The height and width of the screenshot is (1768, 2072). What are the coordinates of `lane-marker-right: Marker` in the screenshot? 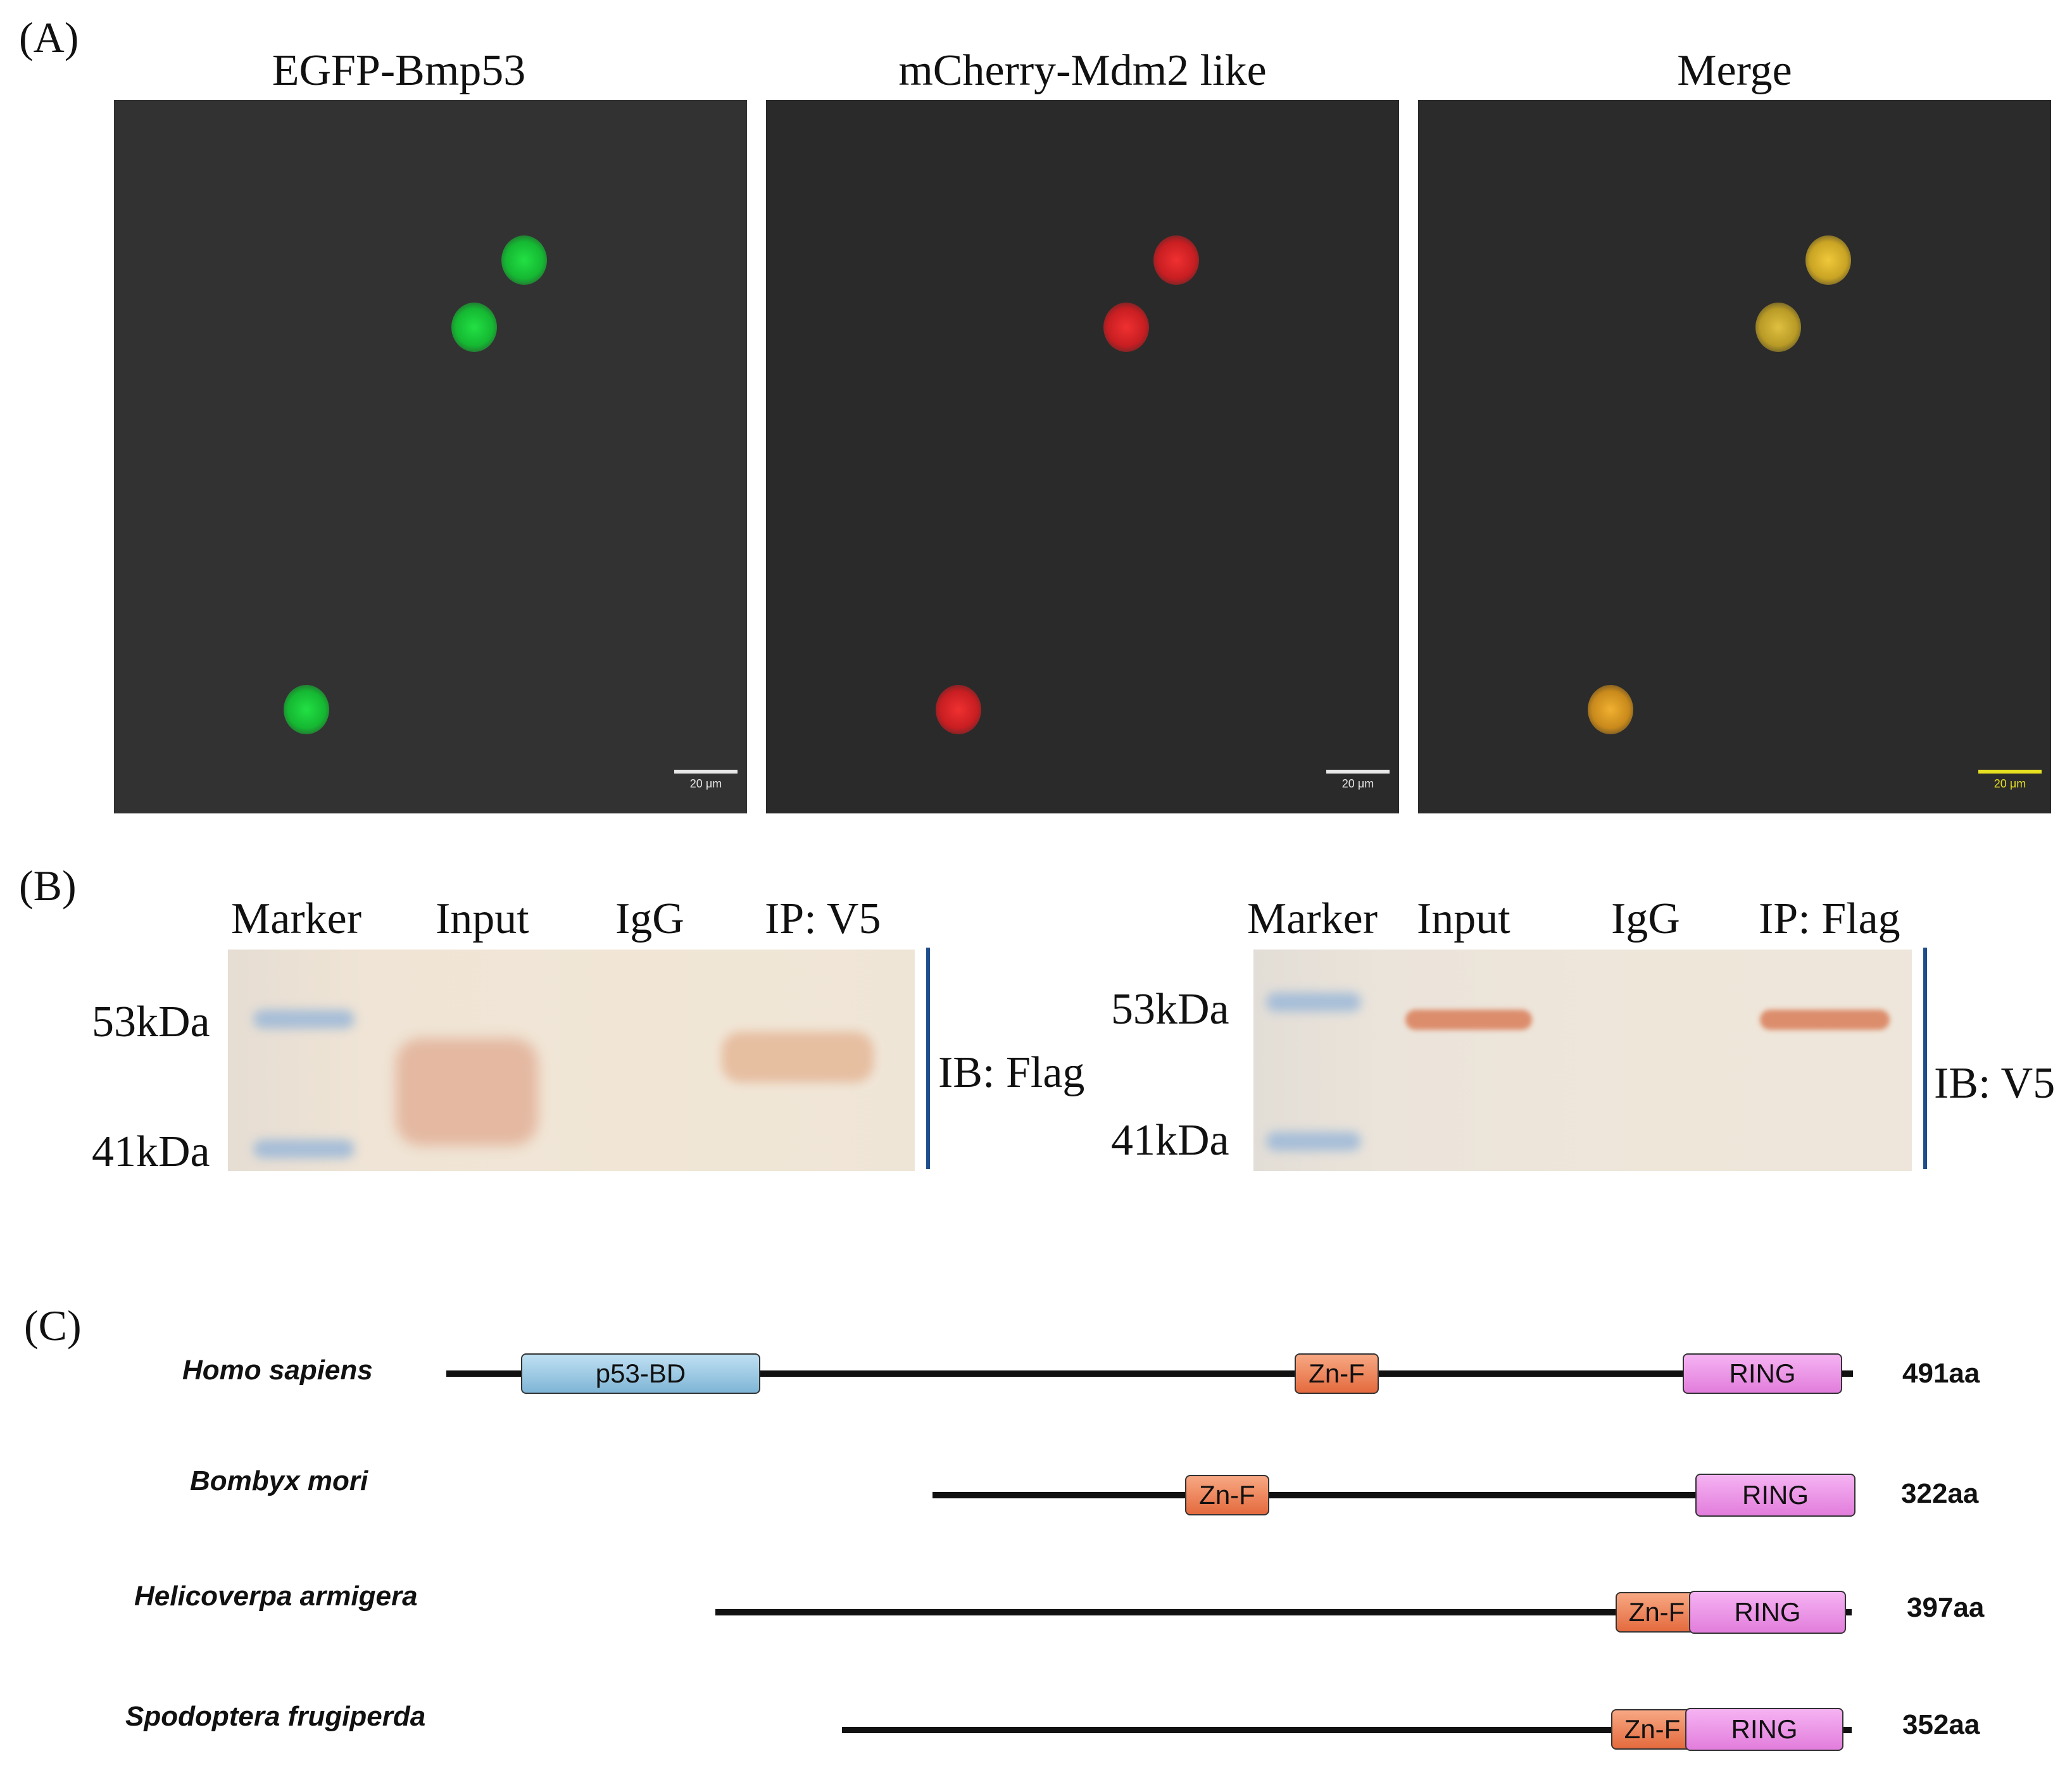 It's located at (1313, 918).